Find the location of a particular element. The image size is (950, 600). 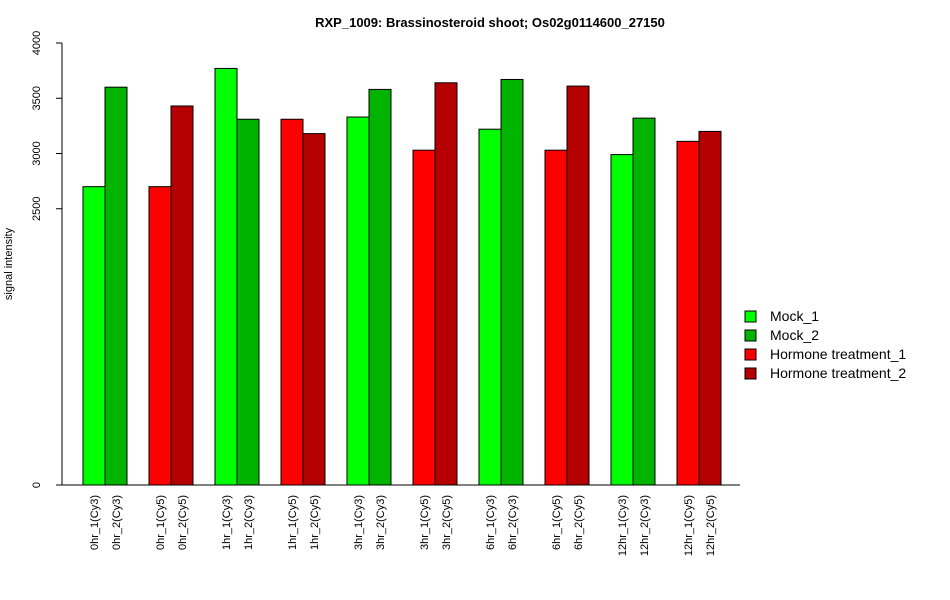

x-tick-label: 3hr_2(Cy3) is located at coordinates (381, 522).